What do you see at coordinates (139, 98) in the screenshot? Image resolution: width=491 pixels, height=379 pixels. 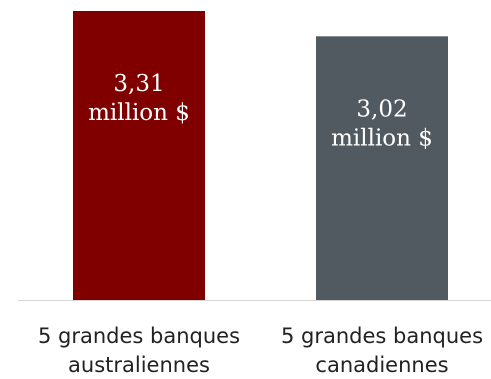 I see `value-label-1: 3,31 million $` at bounding box center [139, 98].